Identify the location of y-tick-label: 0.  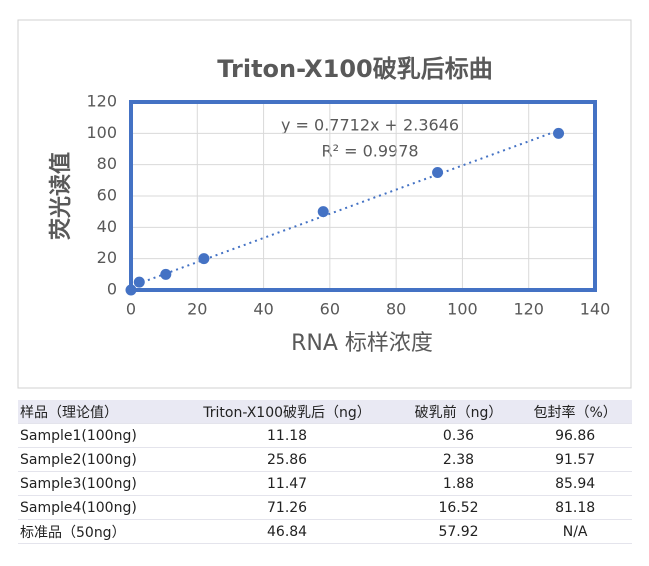
(112, 289).